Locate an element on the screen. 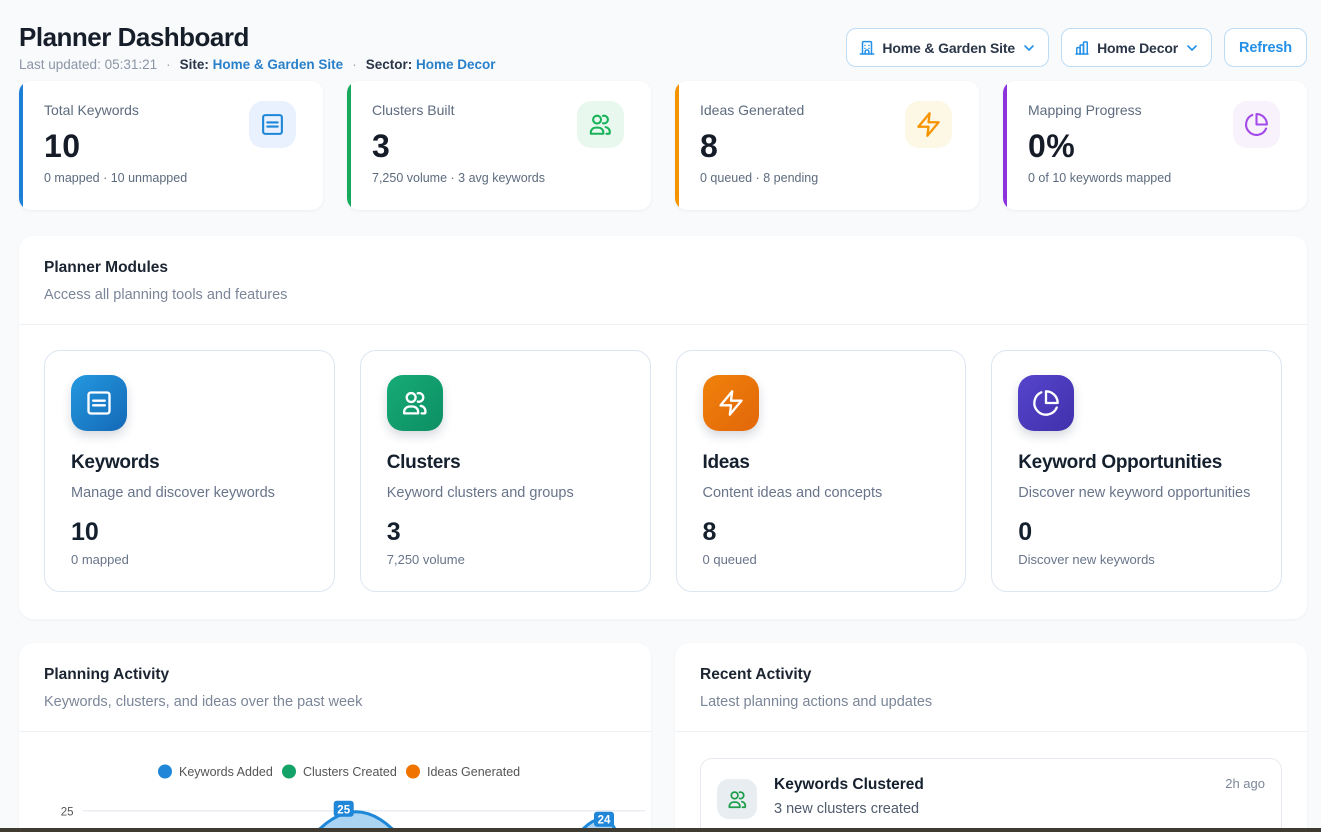 The image size is (1321, 832). svg-text: Ideas Generated is located at coordinates (473, 772).